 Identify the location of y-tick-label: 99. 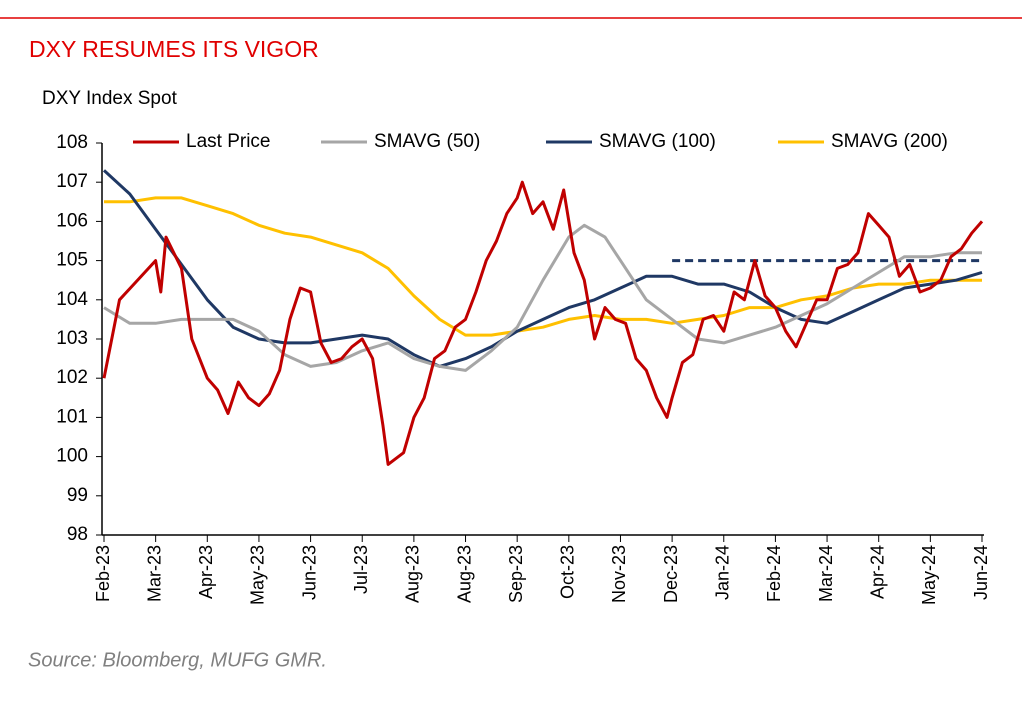
(77, 495).